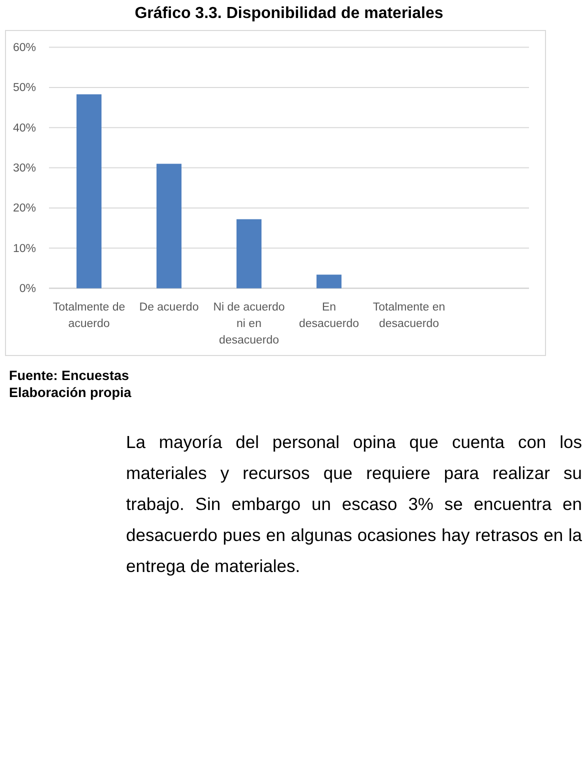 The image size is (588, 760). What do you see at coordinates (24, 48) in the screenshot?
I see `y-tick-label: 60%` at bounding box center [24, 48].